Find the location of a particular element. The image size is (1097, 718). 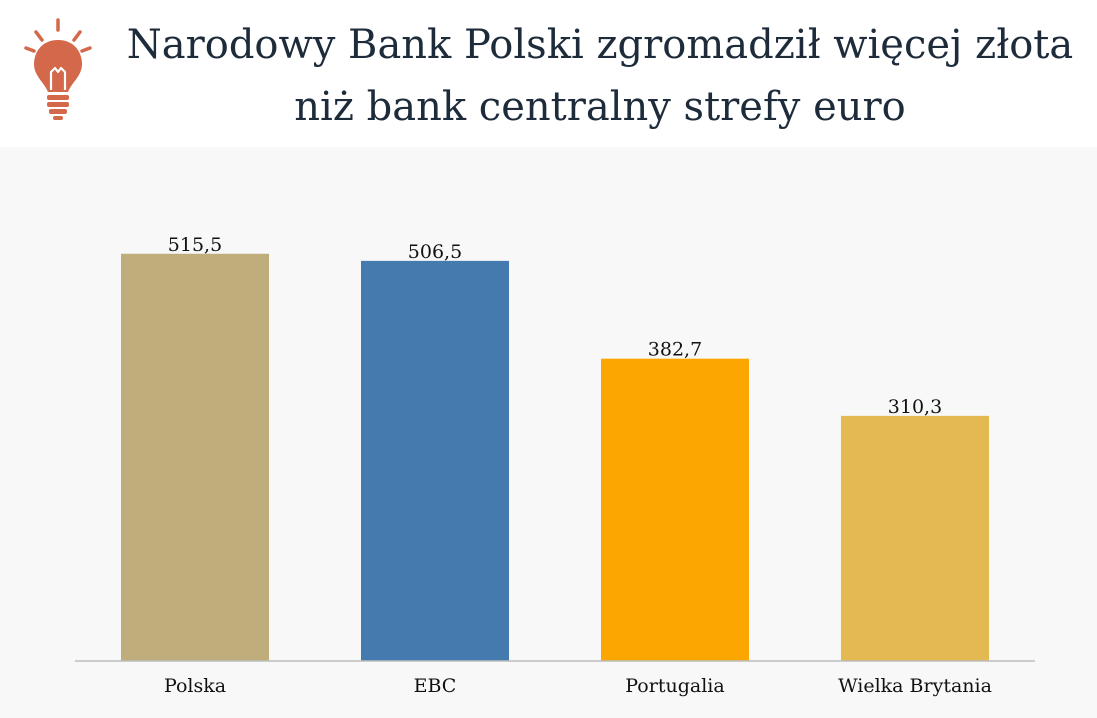

lightbulb-icon is located at coordinates (58, 69).